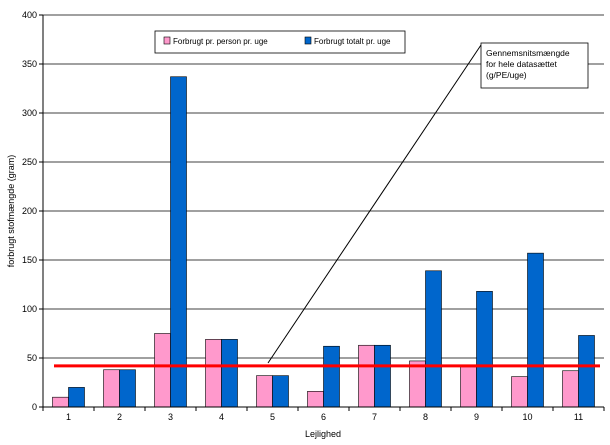  What do you see at coordinates (528, 53) in the screenshot?
I see `annotation-line-1: Gennemsnitsmængde` at bounding box center [528, 53].